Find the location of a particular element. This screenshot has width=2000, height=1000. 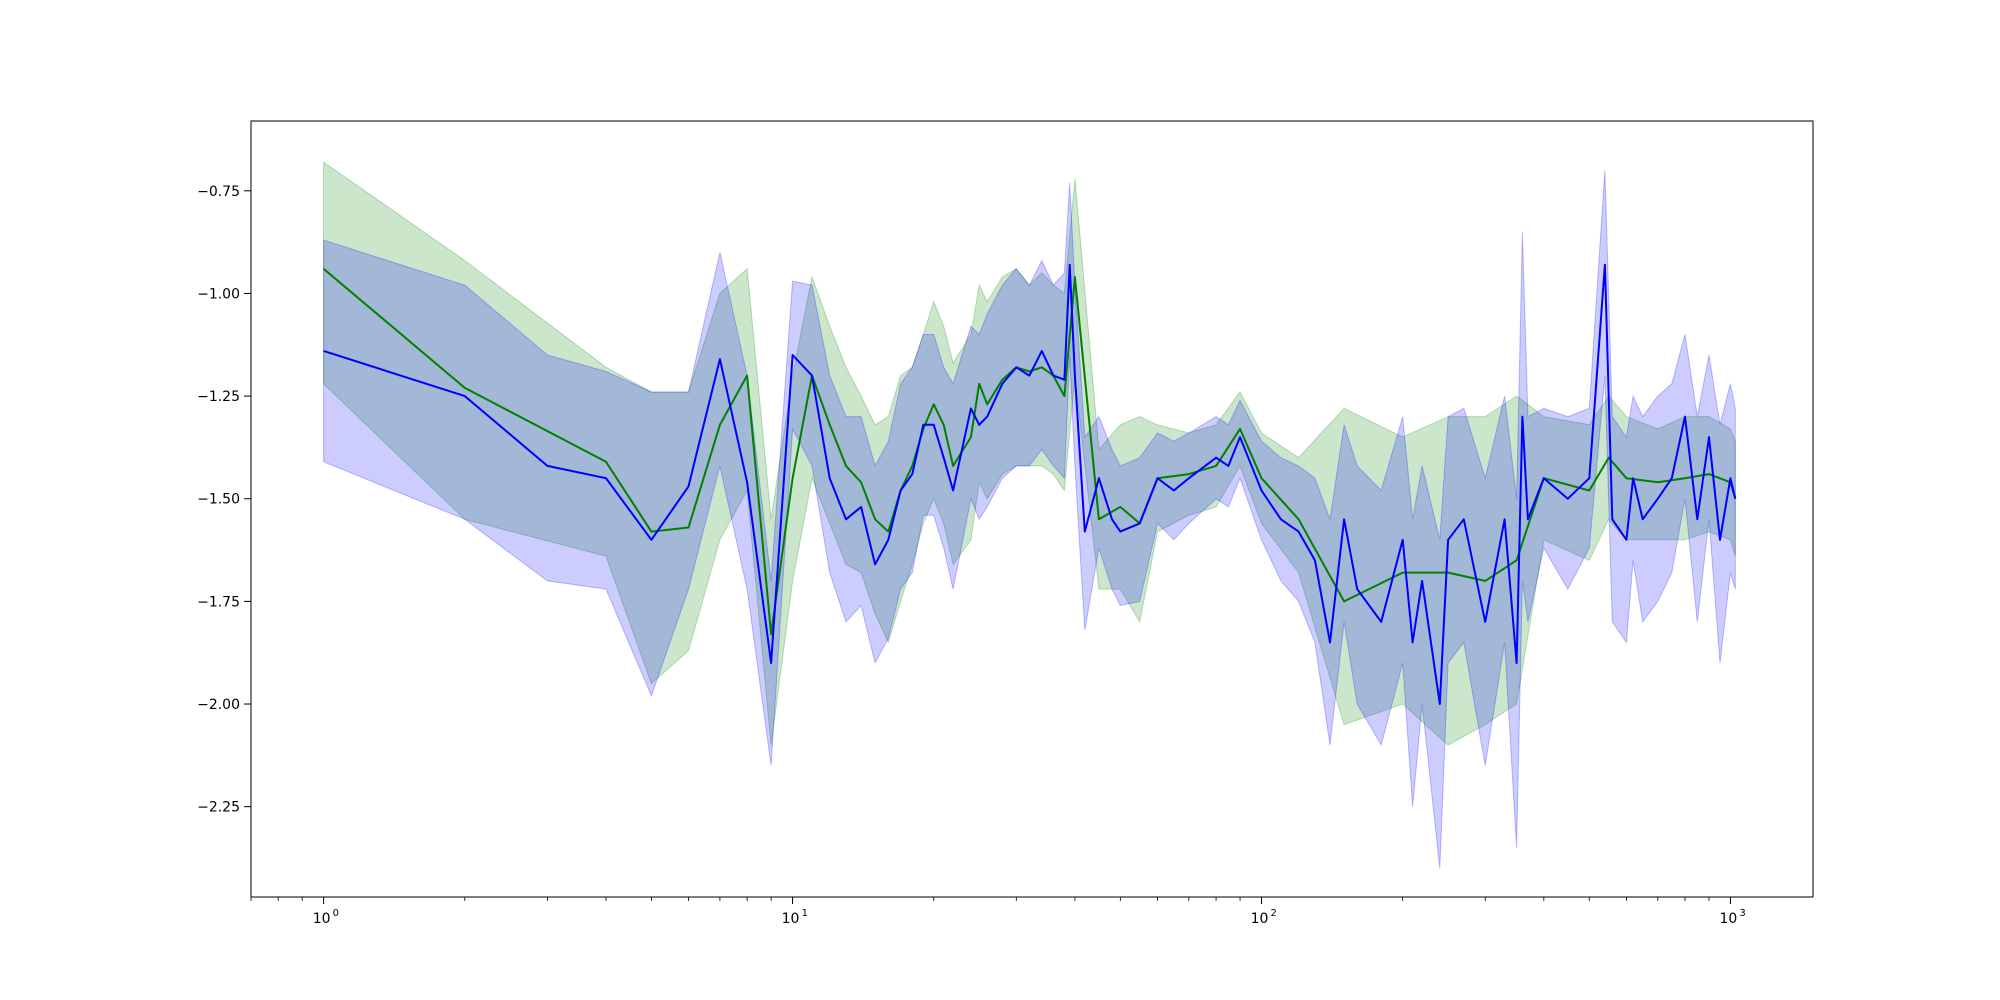

x-tick-exponent-3: 3 is located at coordinates (1742, 913).